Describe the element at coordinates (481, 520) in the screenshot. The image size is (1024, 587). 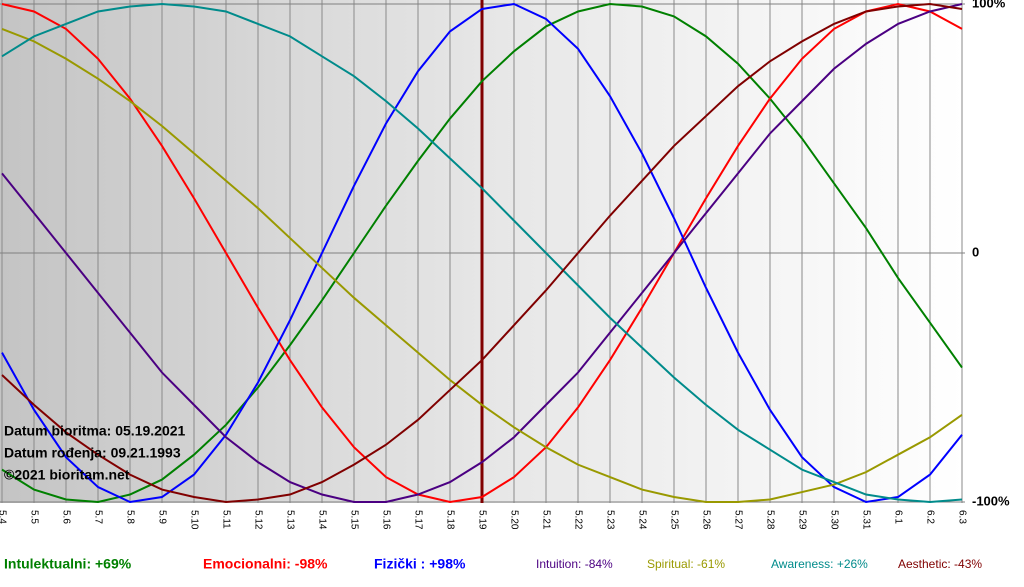
I see `x-tick-label: 5.19` at that location.